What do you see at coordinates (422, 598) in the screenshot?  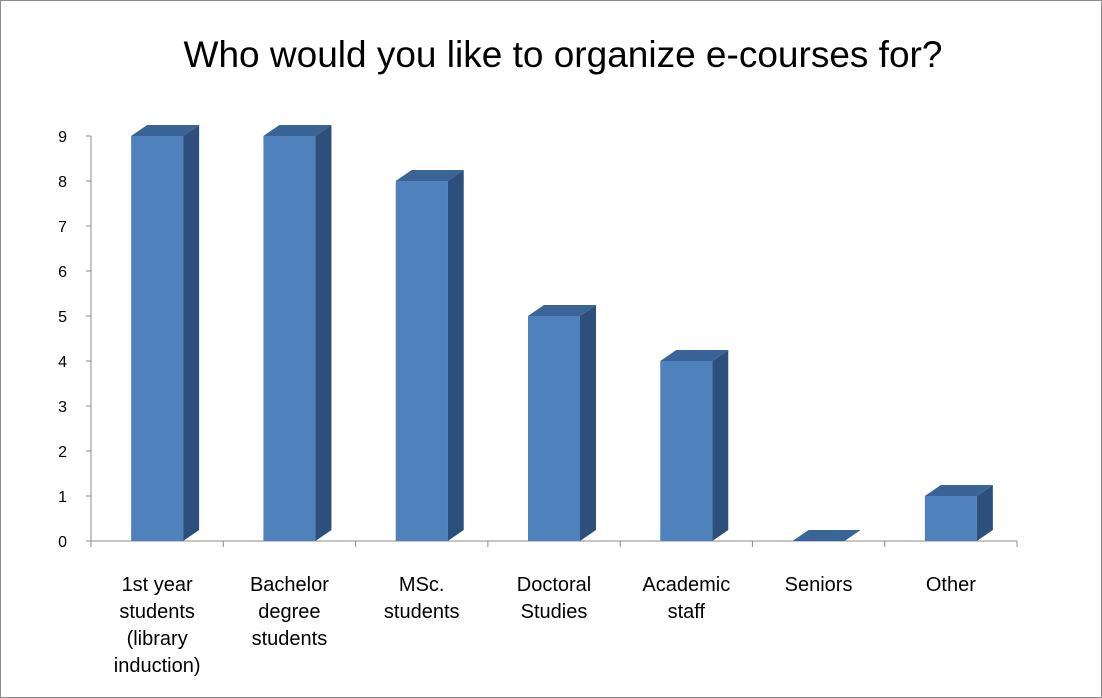 I see `x-category-label: MSc. students` at bounding box center [422, 598].